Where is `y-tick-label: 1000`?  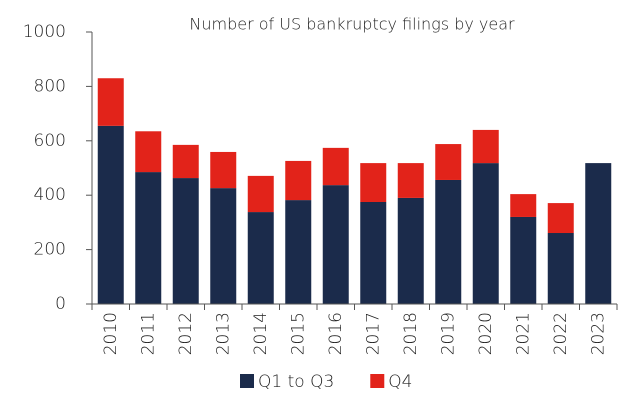
y-tick-label: 1000 is located at coordinates (44, 32).